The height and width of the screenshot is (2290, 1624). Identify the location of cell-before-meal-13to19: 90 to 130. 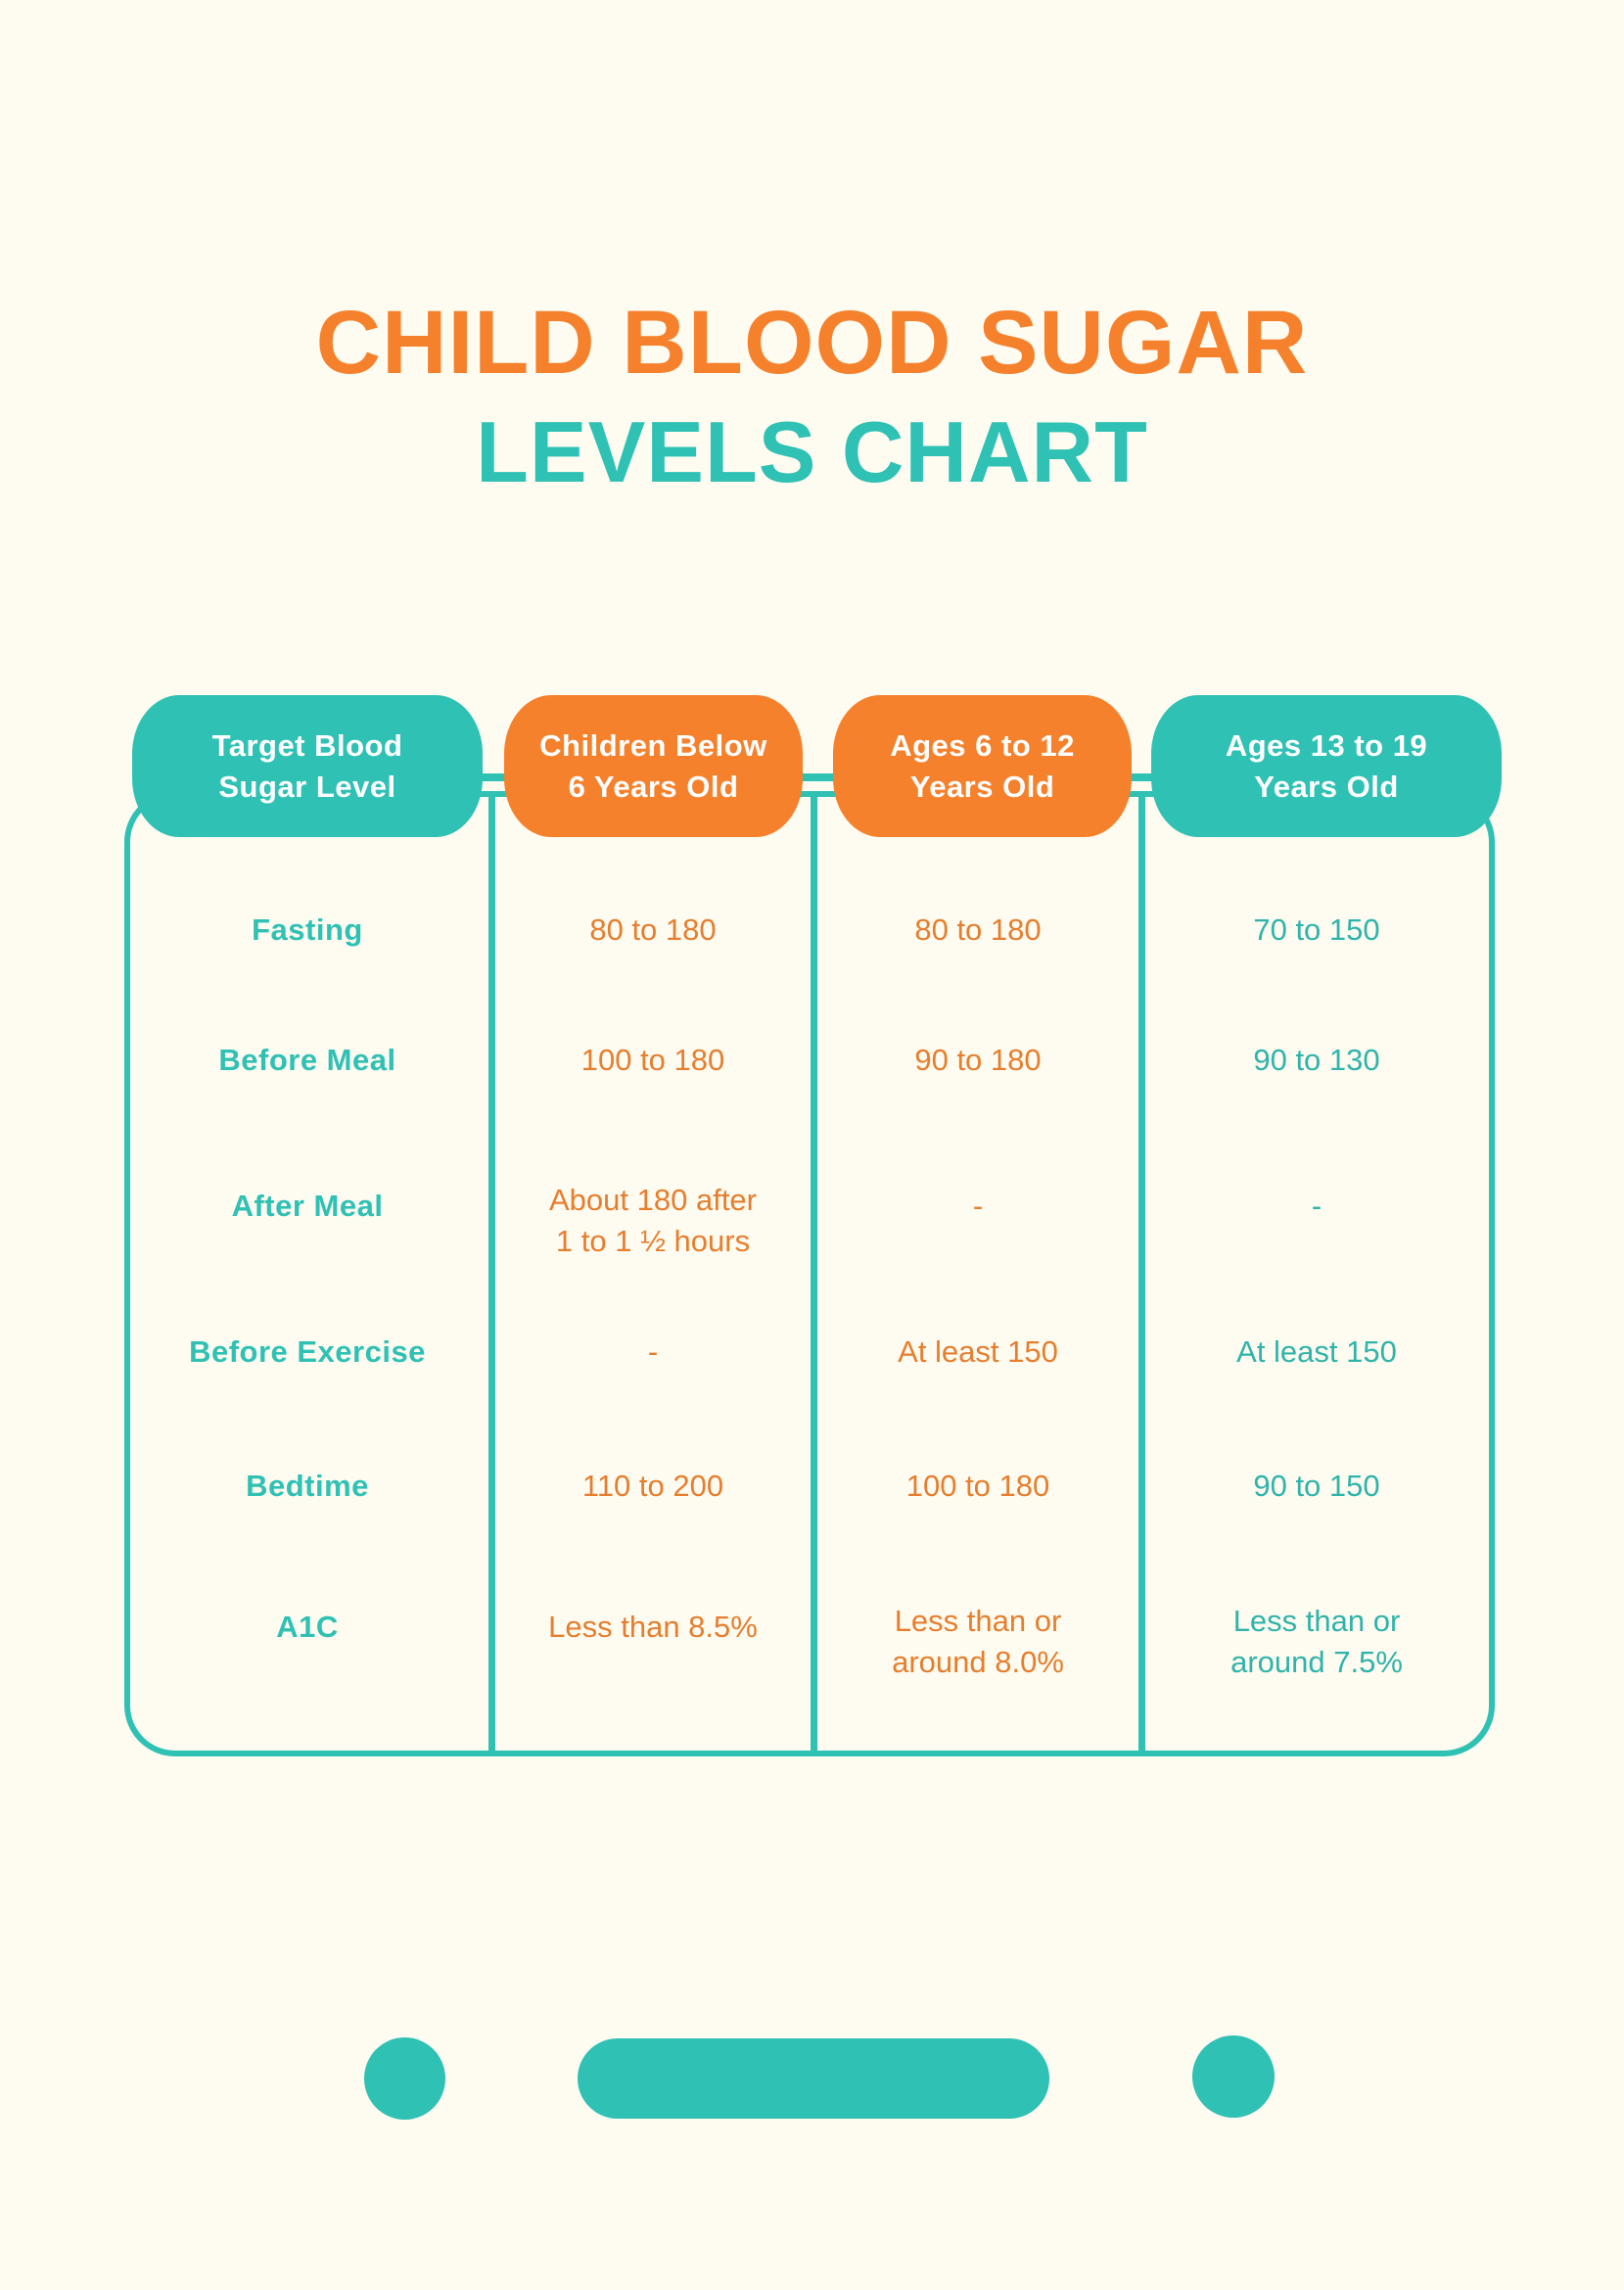
(1317, 1060).